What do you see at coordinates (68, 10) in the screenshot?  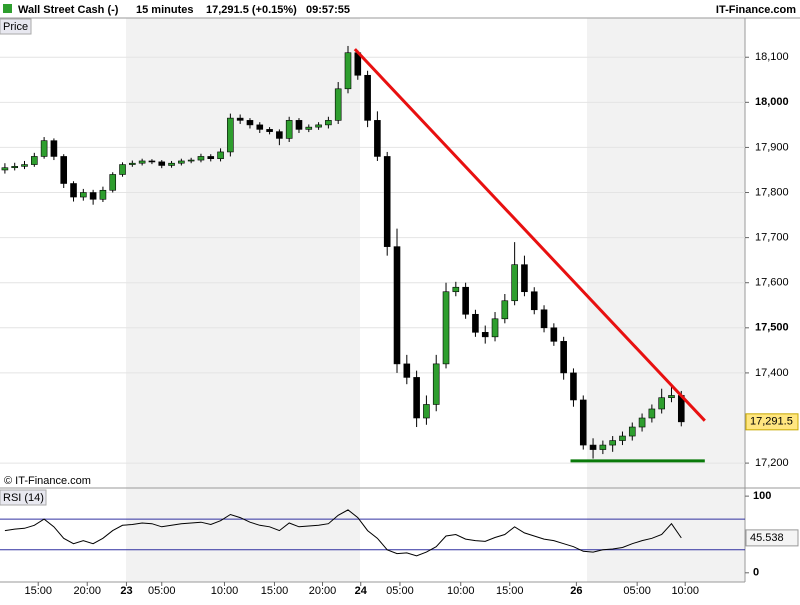 I see `instrument: Wall Street Cash (-)` at bounding box center [68, 10].